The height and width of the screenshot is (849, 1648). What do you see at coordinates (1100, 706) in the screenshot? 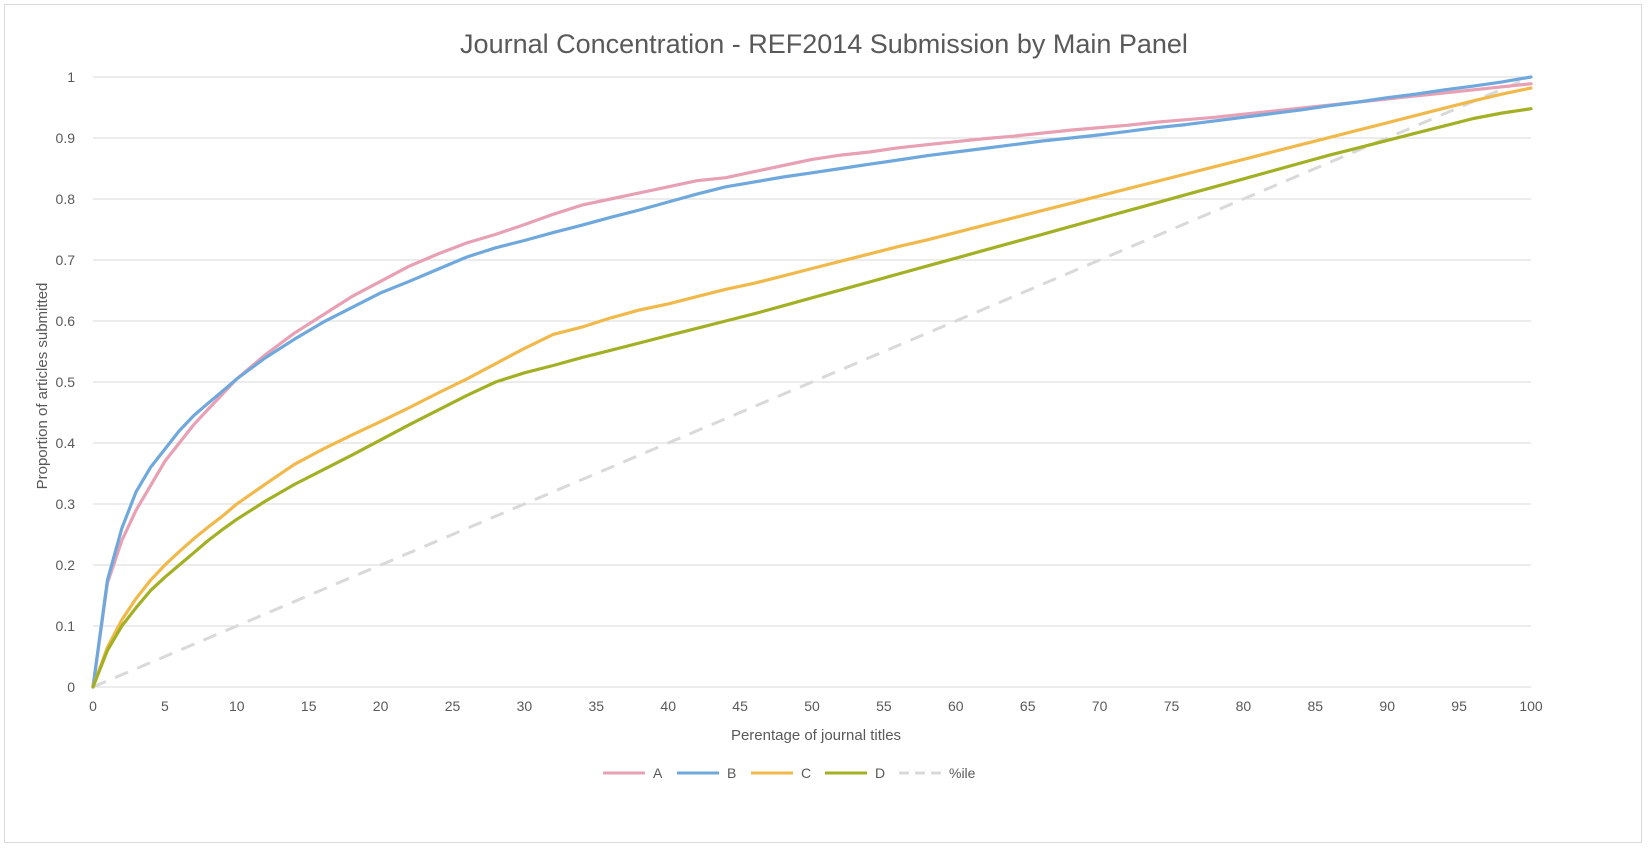
I see `x-tick-label: 70` at bounding box center [1100, 706].